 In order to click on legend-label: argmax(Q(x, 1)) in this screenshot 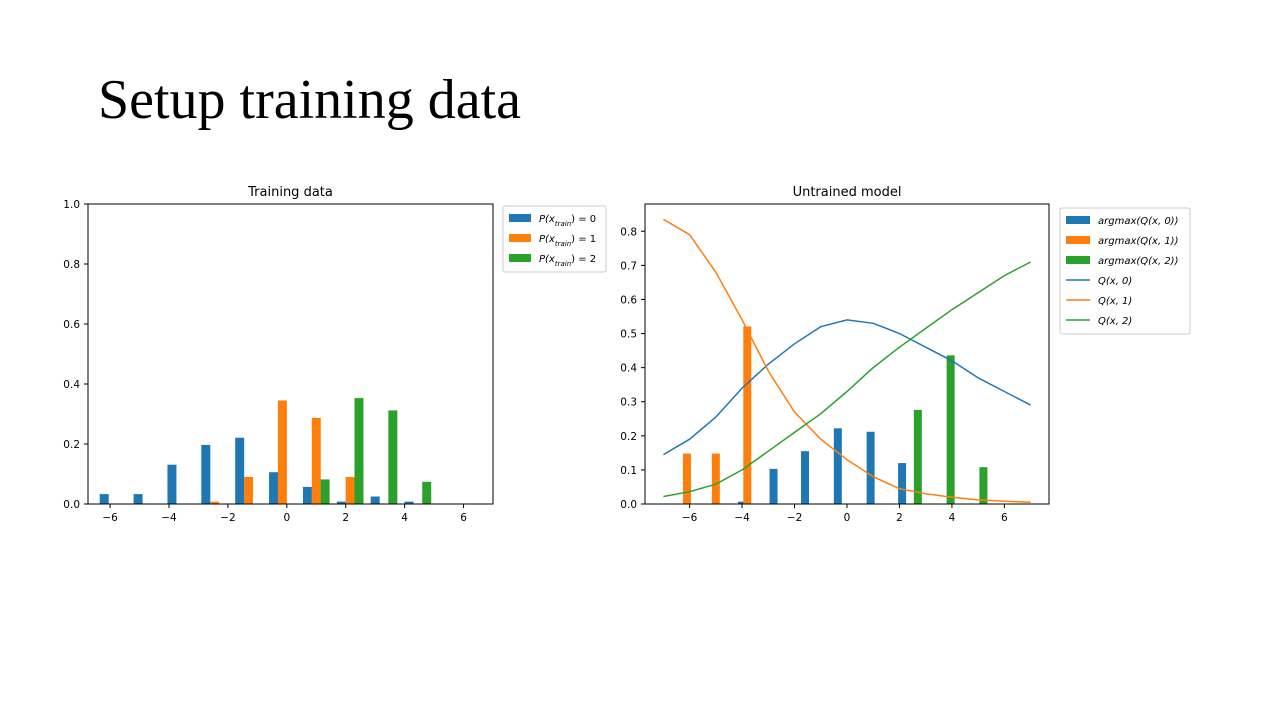, I will do `click(1138, 241)`.